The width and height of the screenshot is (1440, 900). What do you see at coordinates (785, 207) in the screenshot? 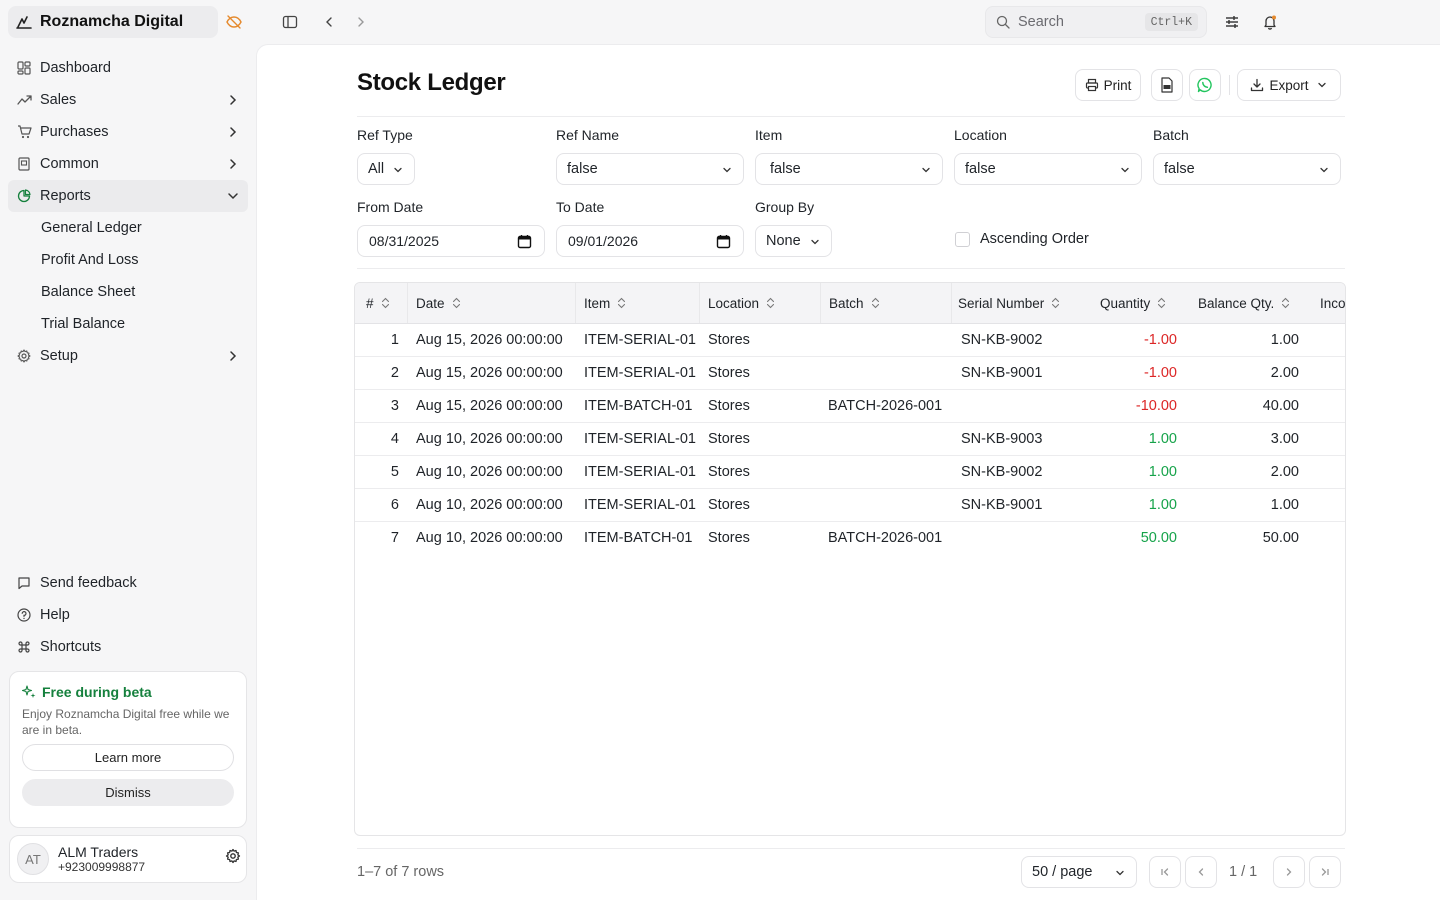
I see `group-by-label: Group By` at bounding box center [785, 207].